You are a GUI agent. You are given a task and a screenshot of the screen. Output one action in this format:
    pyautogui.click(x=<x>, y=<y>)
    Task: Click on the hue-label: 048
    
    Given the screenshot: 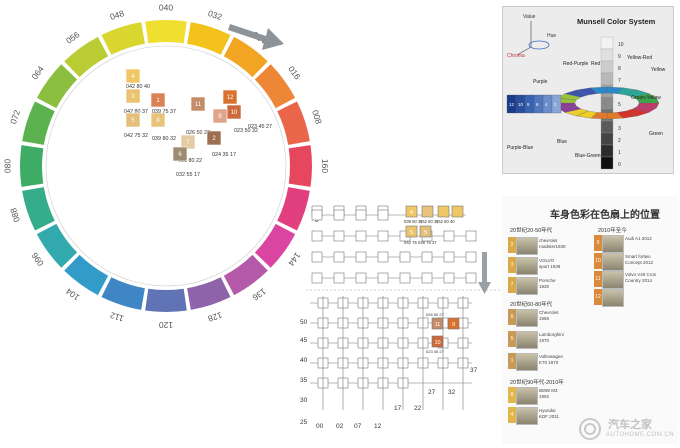 What is the action you would take?
    pyautogui.click(x=117, y=15)
    